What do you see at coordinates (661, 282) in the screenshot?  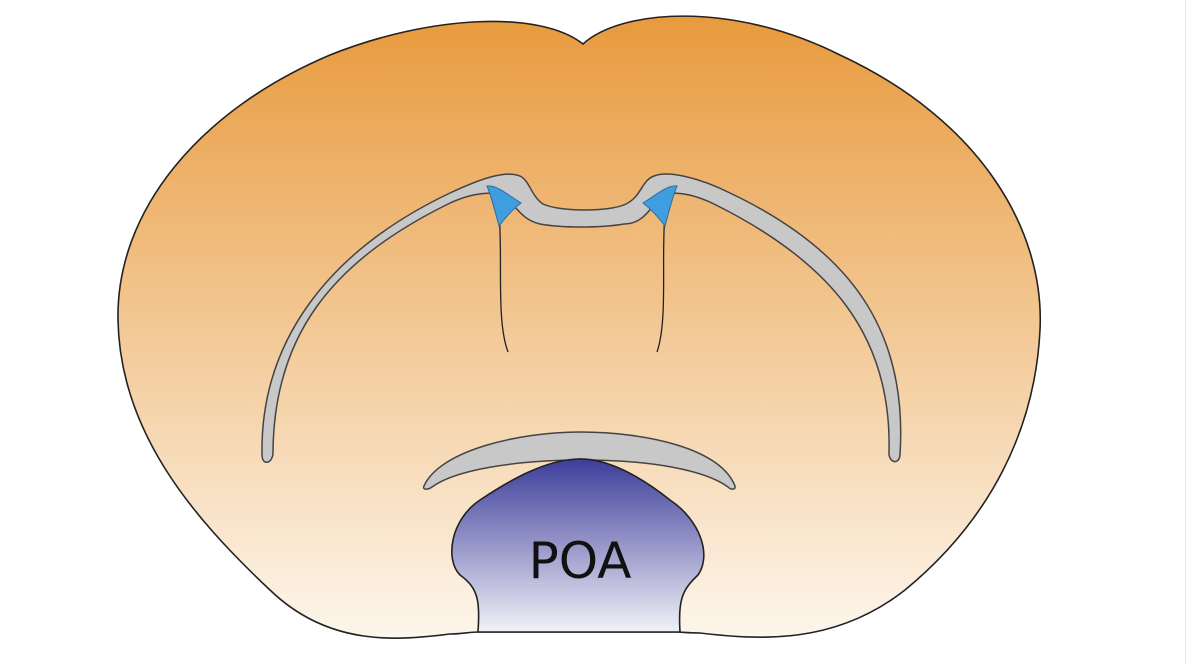 I see `right-septal-line` at bounding box center [661, 282].